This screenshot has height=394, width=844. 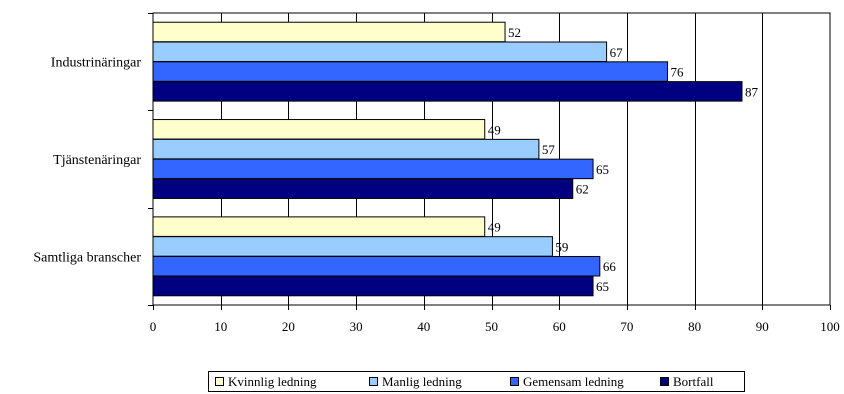 What do you see at coordinates (573, 381) in the screenshot?
I see `legend-label-2: Gemensam ledning` at bounding box center [573, 381].